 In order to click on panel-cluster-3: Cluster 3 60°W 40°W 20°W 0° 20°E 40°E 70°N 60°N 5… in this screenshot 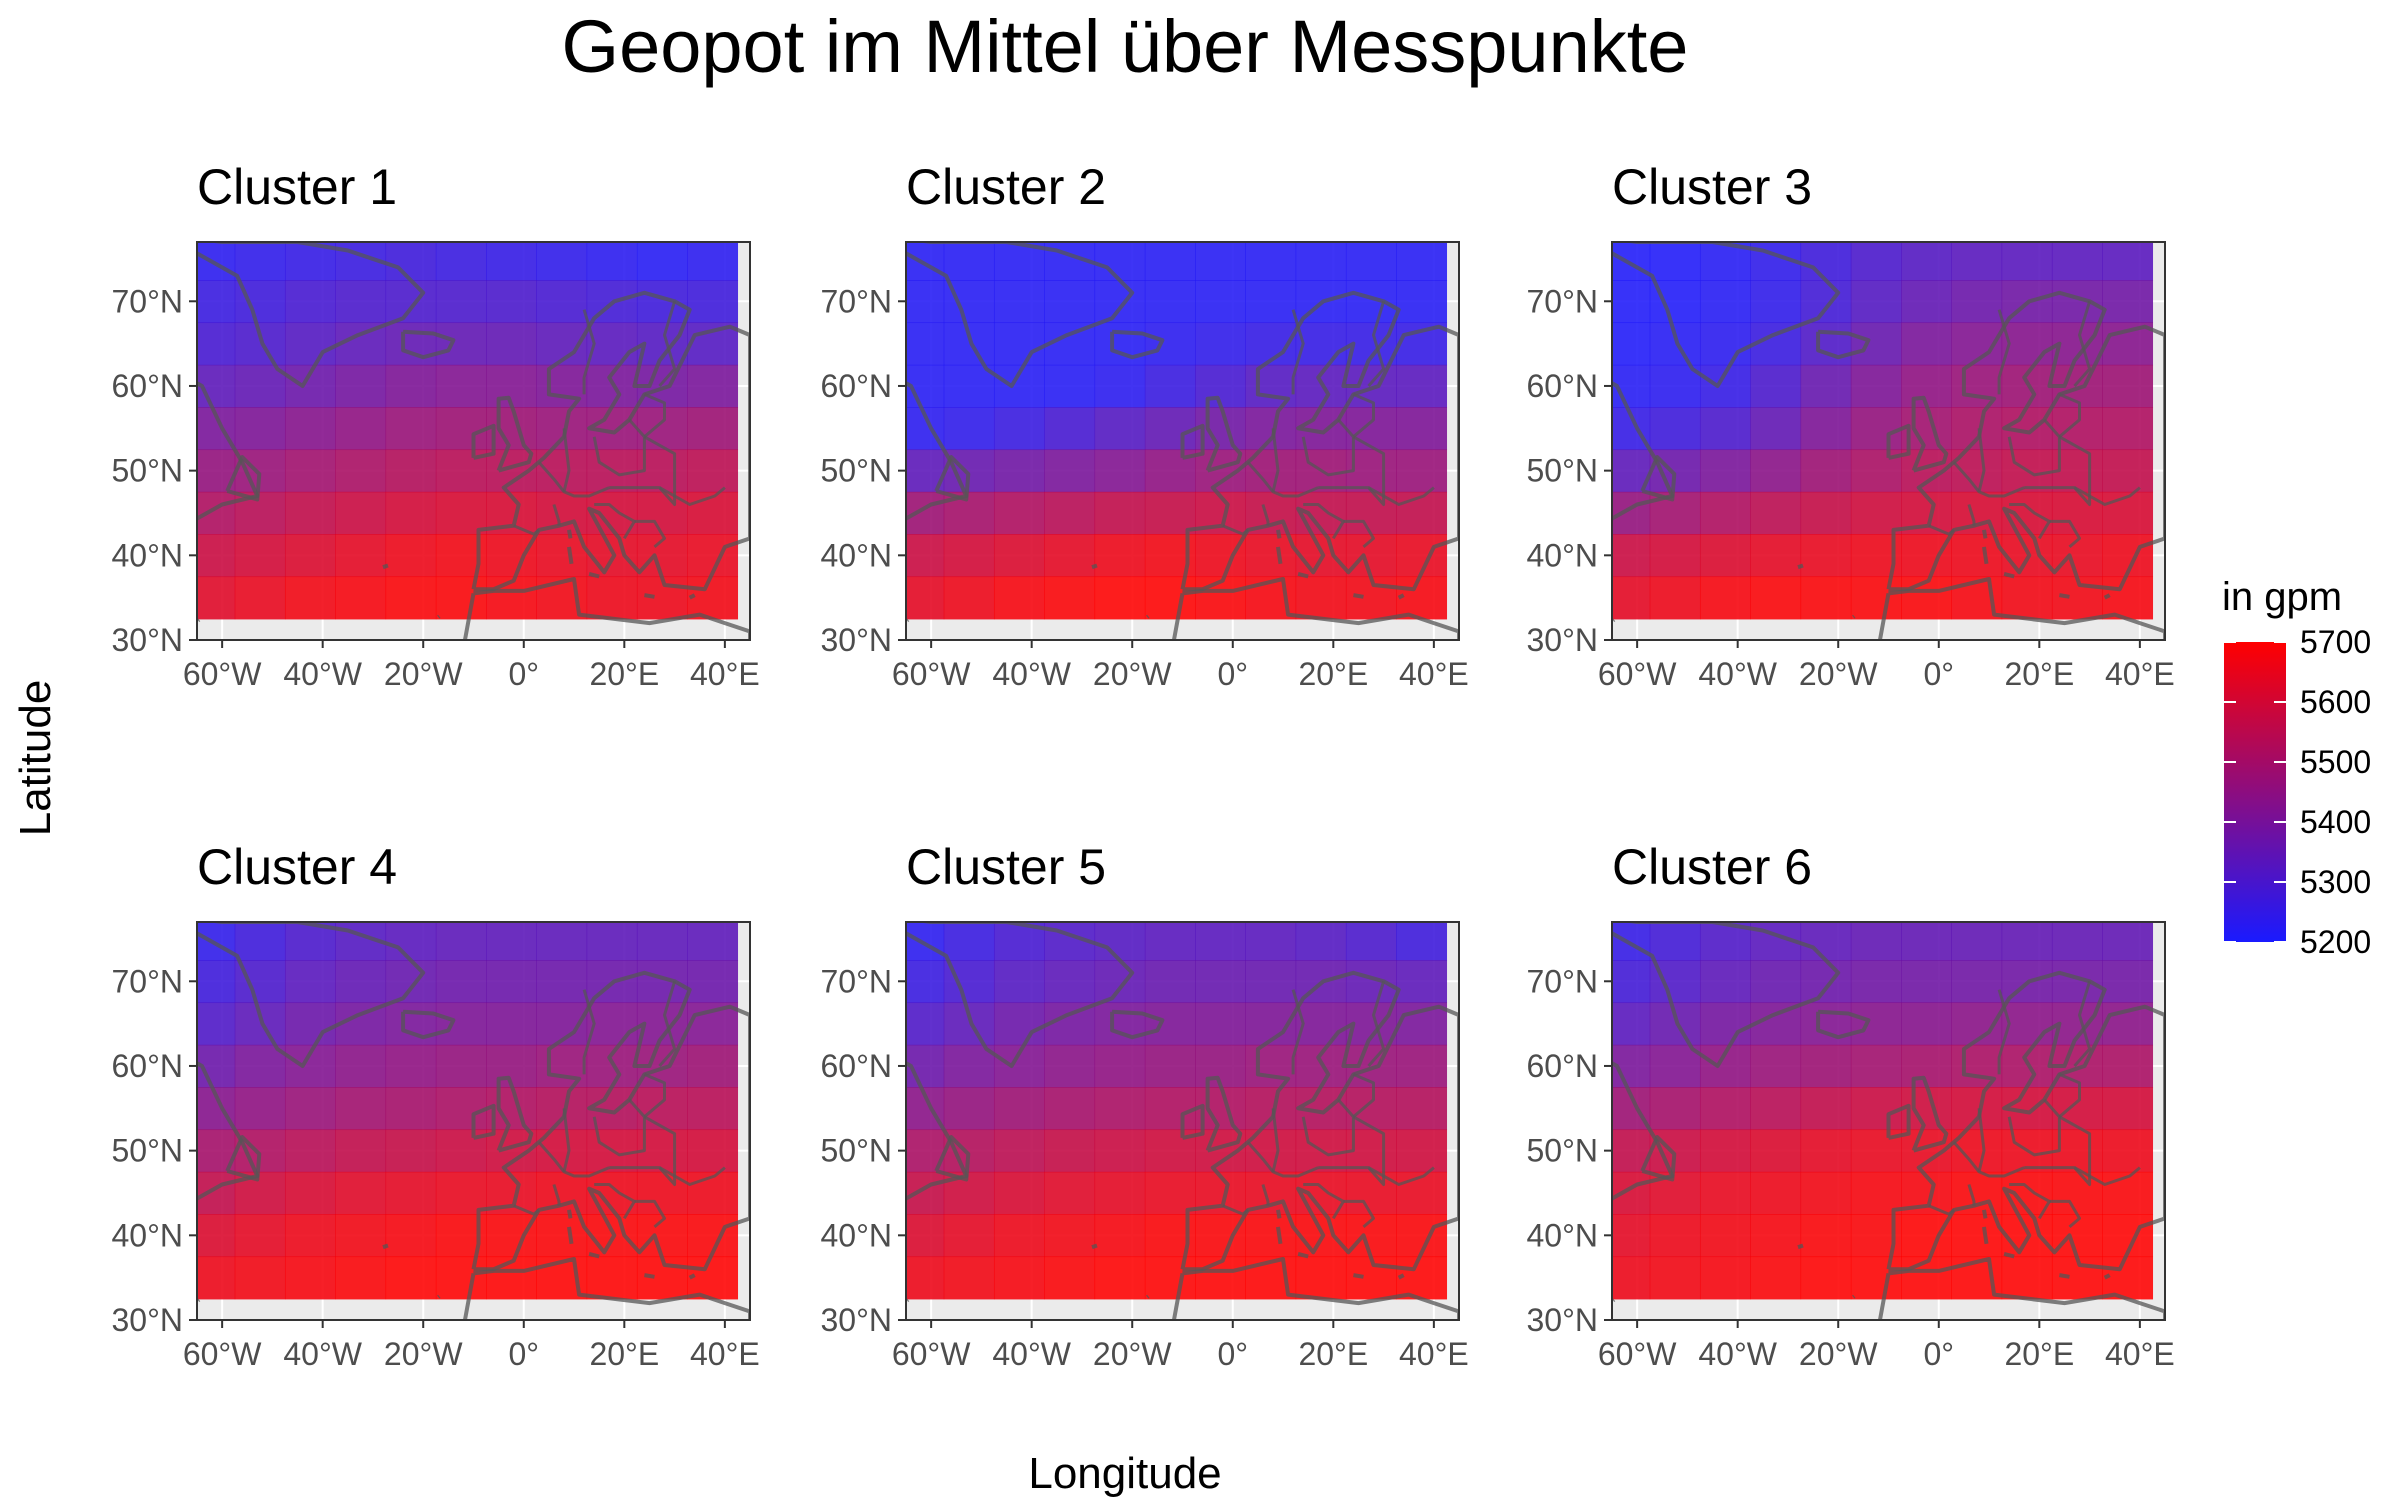, I will do `click(1851, 425)`.